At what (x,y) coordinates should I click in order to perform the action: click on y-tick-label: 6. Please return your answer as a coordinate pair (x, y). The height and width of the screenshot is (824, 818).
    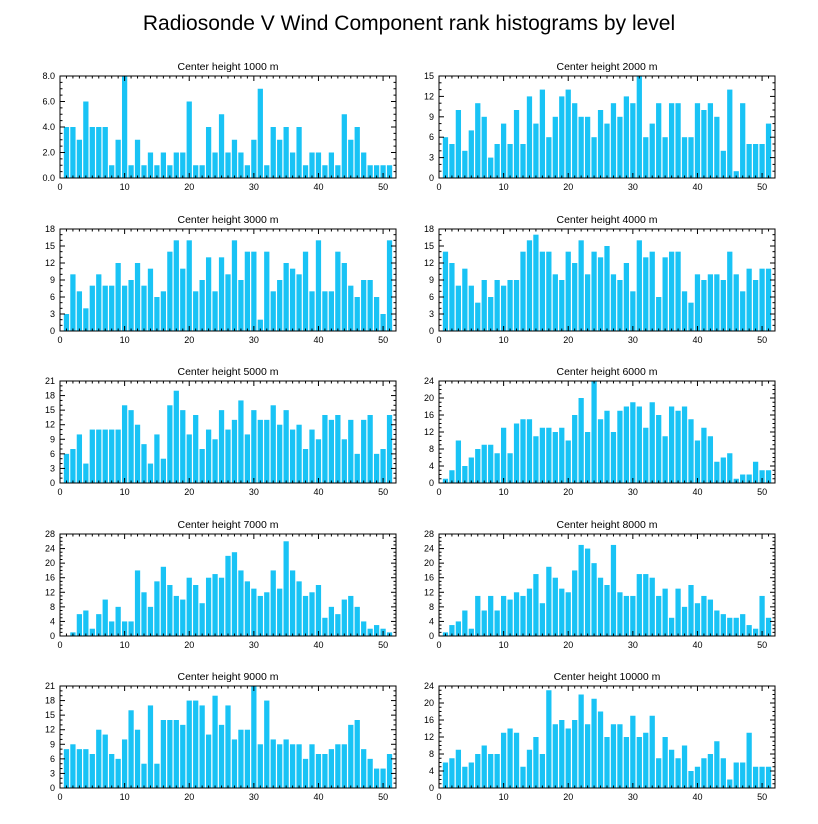
    Looking at the image, I should click on (52, 759).